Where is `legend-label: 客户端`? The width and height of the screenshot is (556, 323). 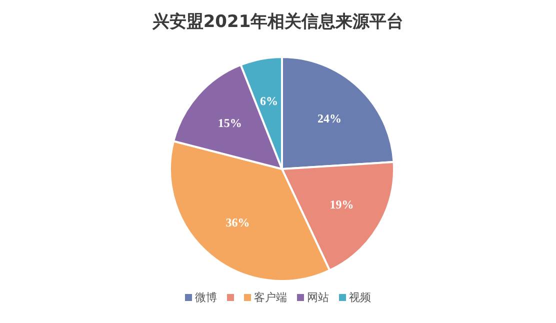 legend-label: 客户端 is located at coordinates (270, 297).